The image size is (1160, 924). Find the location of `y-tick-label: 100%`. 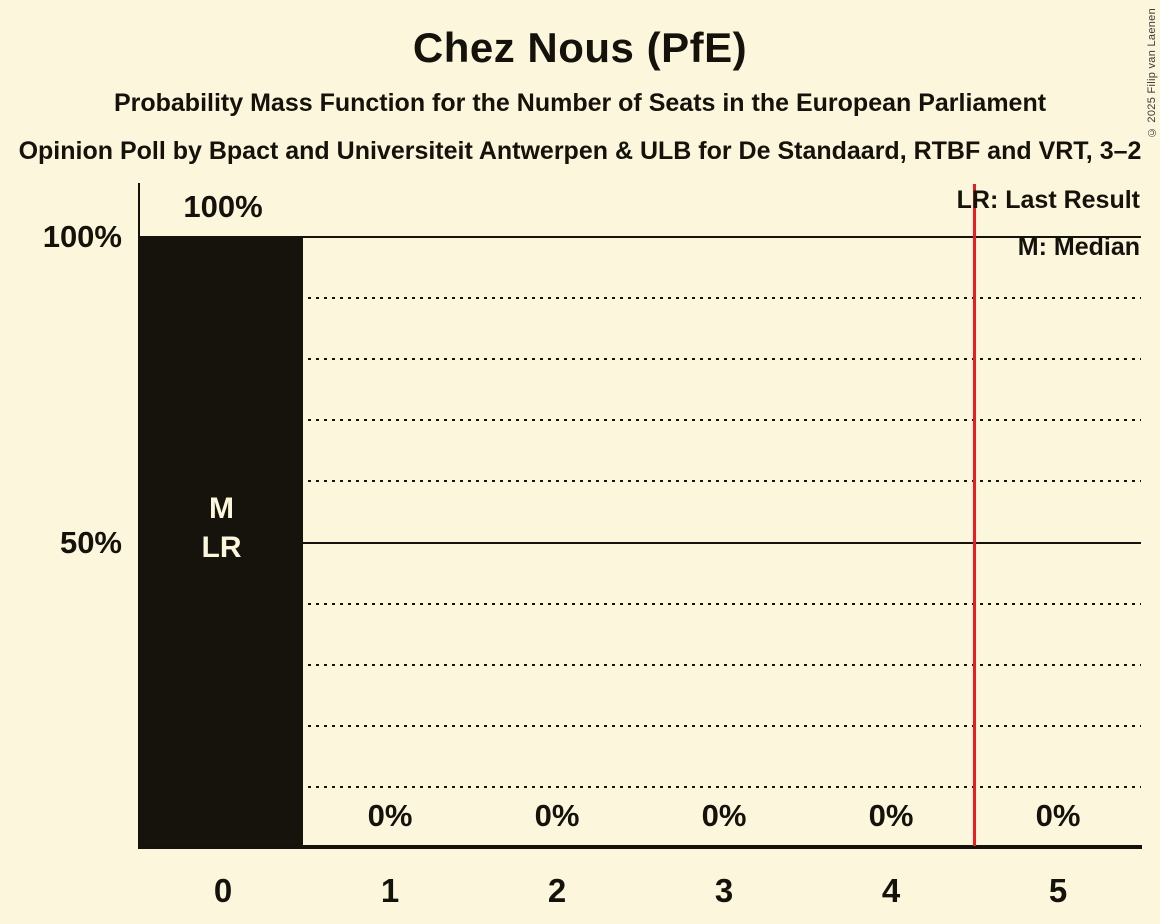

y-tick-label: 100% is located at coordinates (82, 236).